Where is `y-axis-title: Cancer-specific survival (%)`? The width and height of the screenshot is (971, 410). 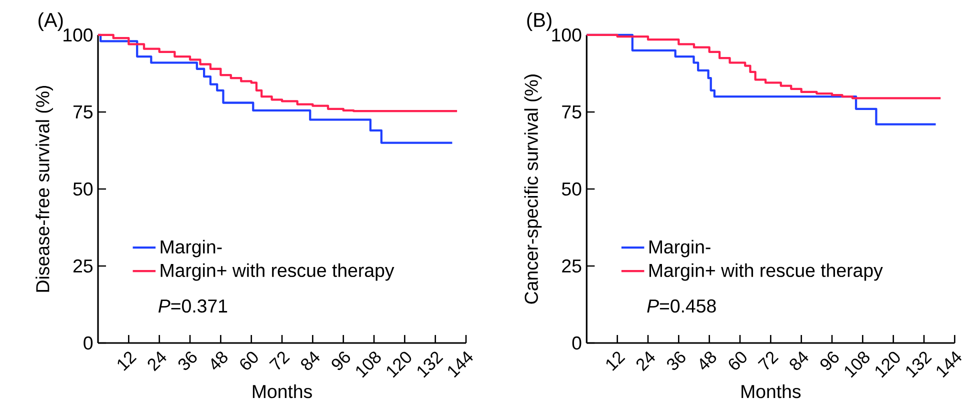
y-axis-title: Cancer-specific survival (%) is located at coordinates (533, 189).